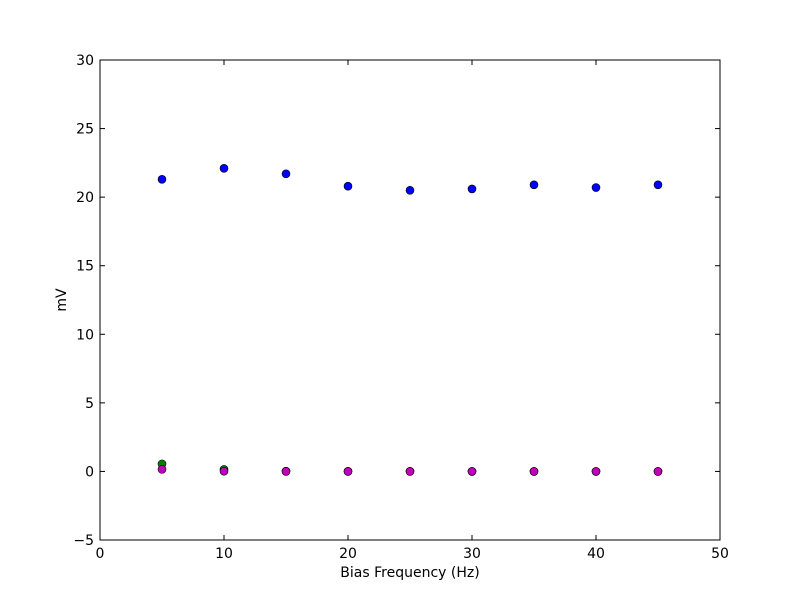 The height and width of the screenshot is (600, 800). Describe the element at coordinates (85, 267) in the screenshot. I see `y-tick-label: 15` at that location.